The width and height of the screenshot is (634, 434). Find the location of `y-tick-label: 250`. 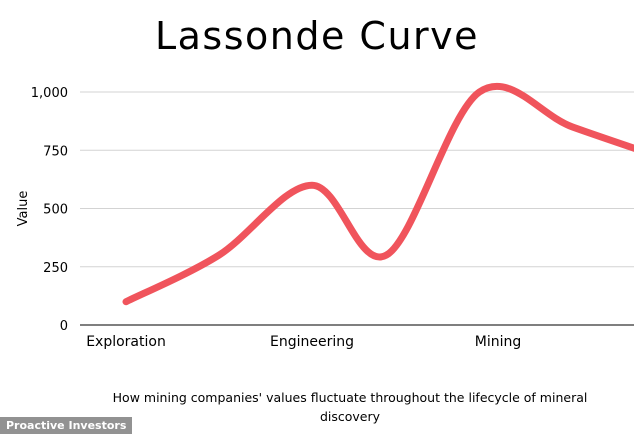

y-tick-label: 250 is located at coordinates (55, 268).